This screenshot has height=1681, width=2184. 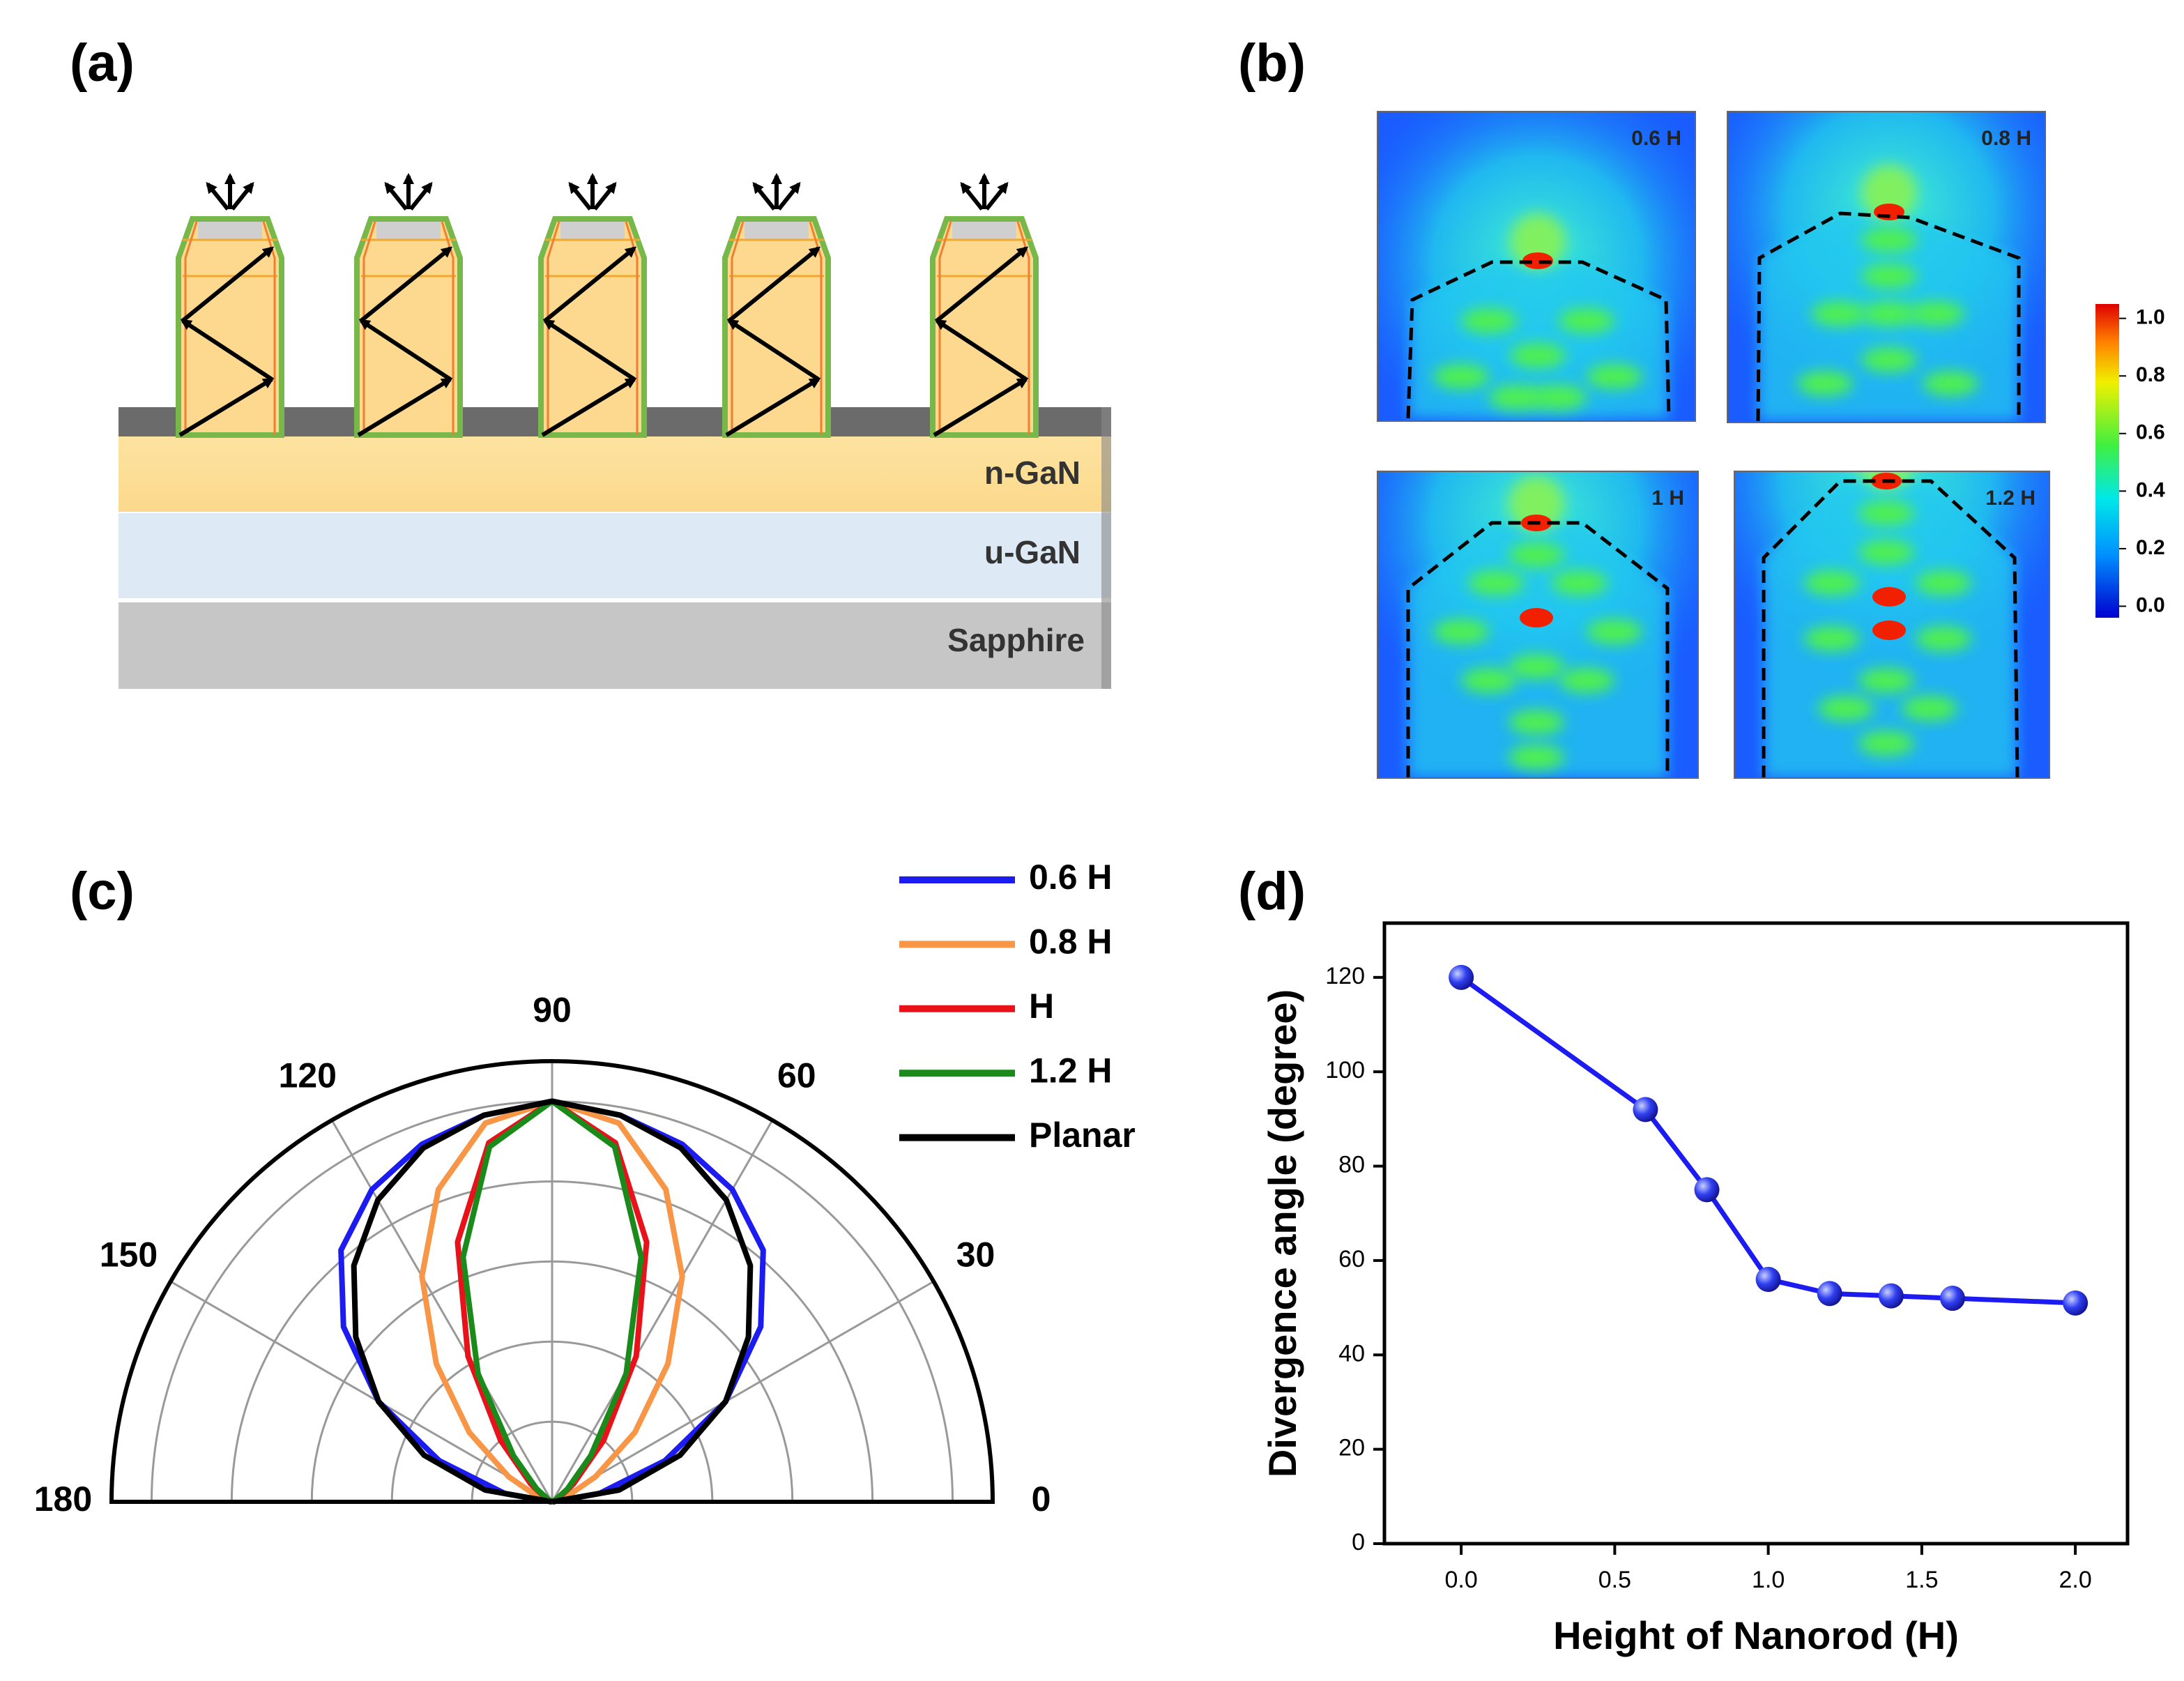 I want to click on map-label: 1 H, so click(x=1667, y=499).